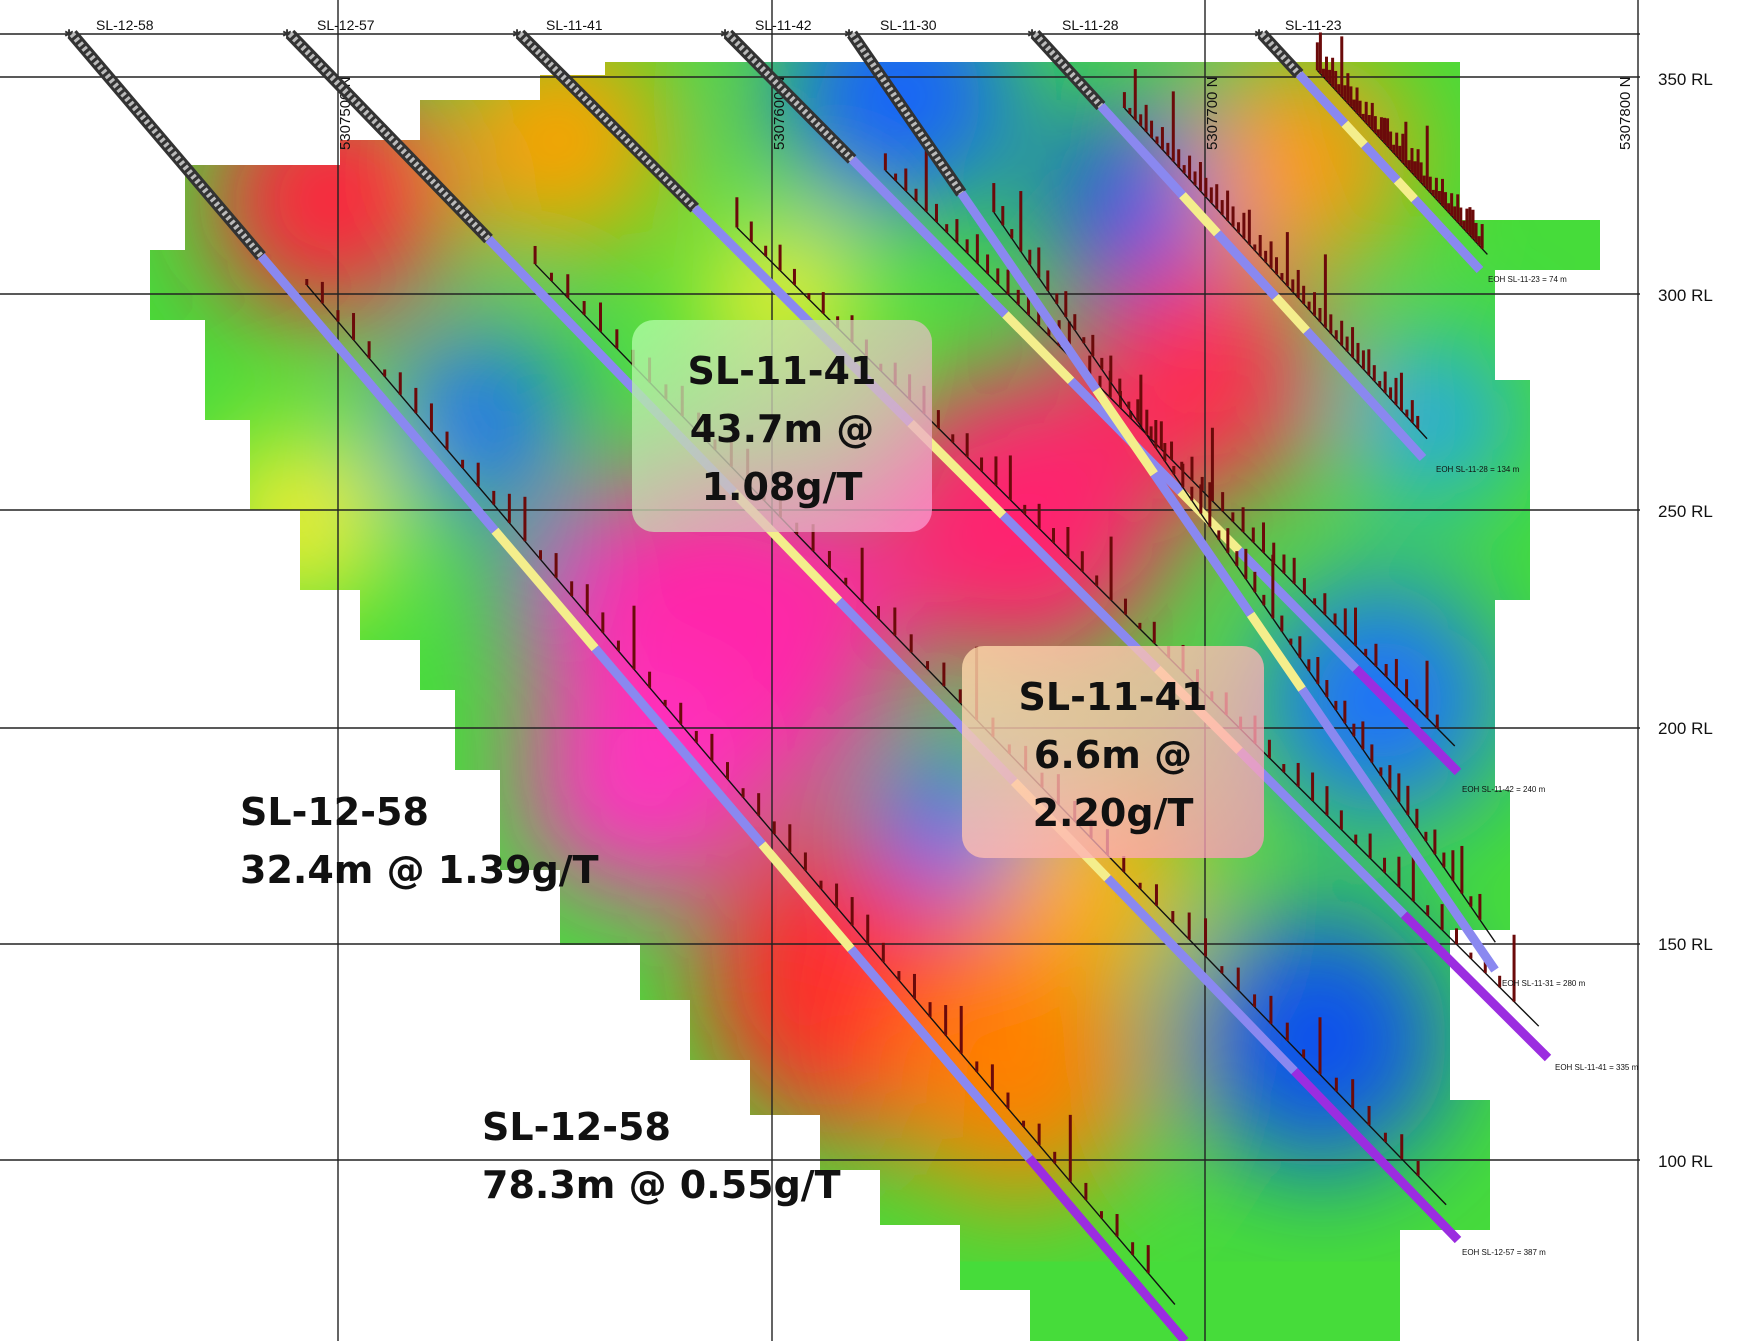  What do you see at coordinates (1527, 279) in the screenshot?
I see `eoh-label: EOH SL-11-23 = 74 m` at bounding box center [1527, 279].